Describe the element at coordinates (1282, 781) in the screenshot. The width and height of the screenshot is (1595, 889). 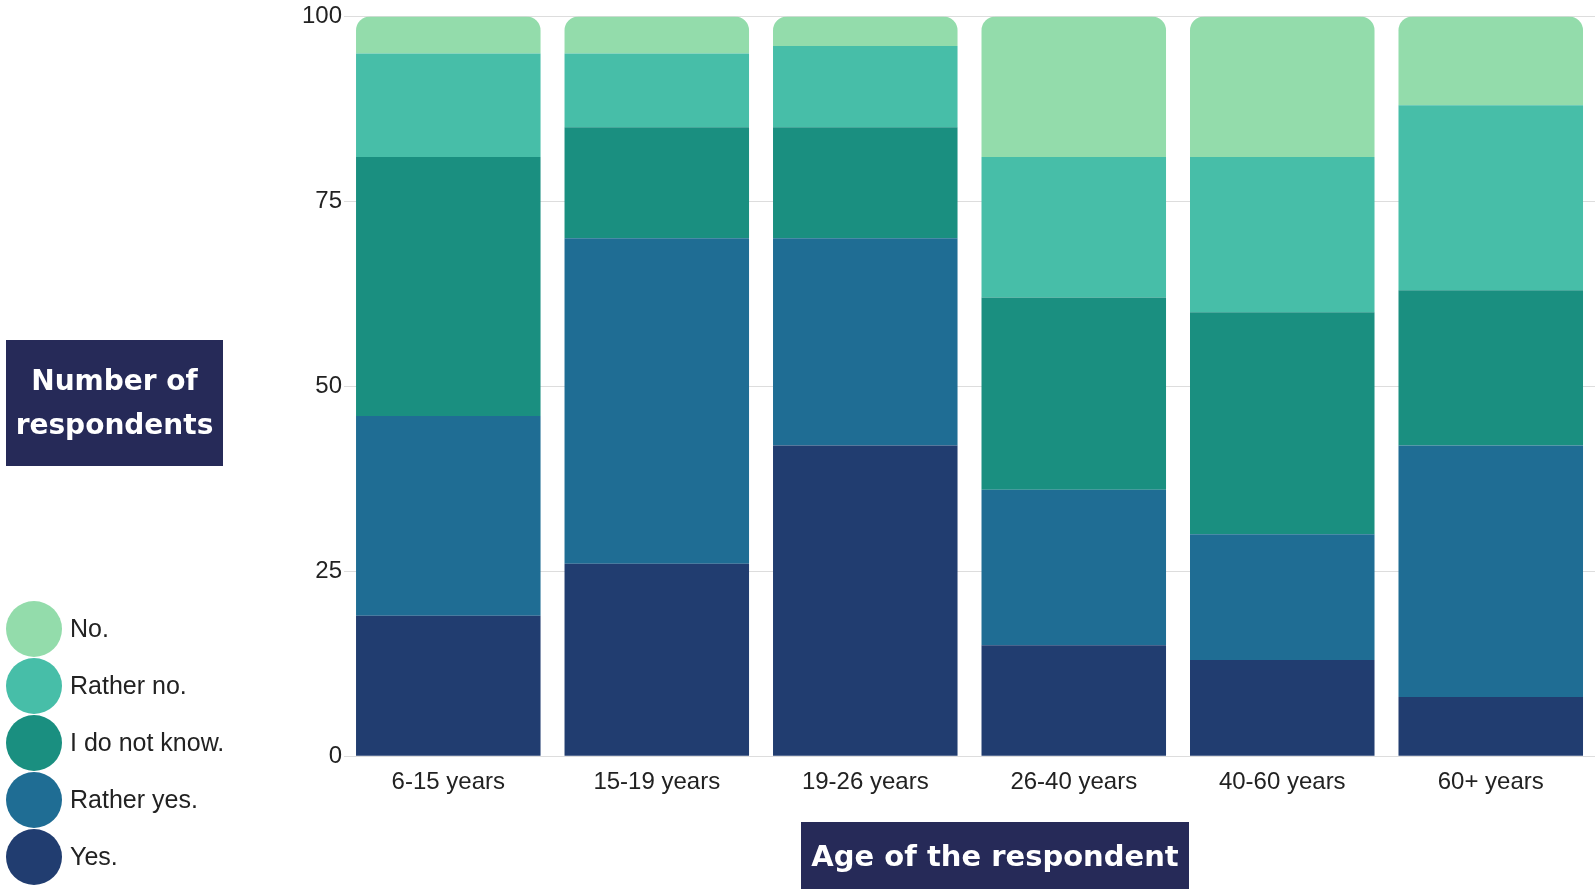
I see `x-tick-label: 40-60 years` at that location.